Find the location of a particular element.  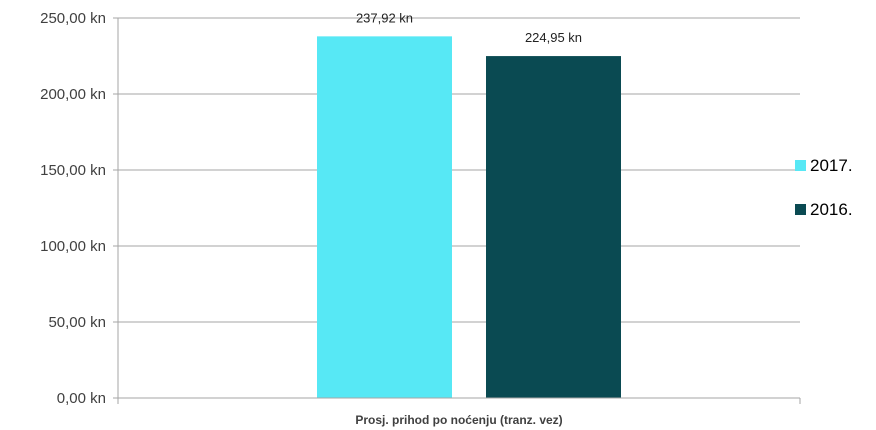

data-label: 237,92 kn is located at coordinates (384, 17).